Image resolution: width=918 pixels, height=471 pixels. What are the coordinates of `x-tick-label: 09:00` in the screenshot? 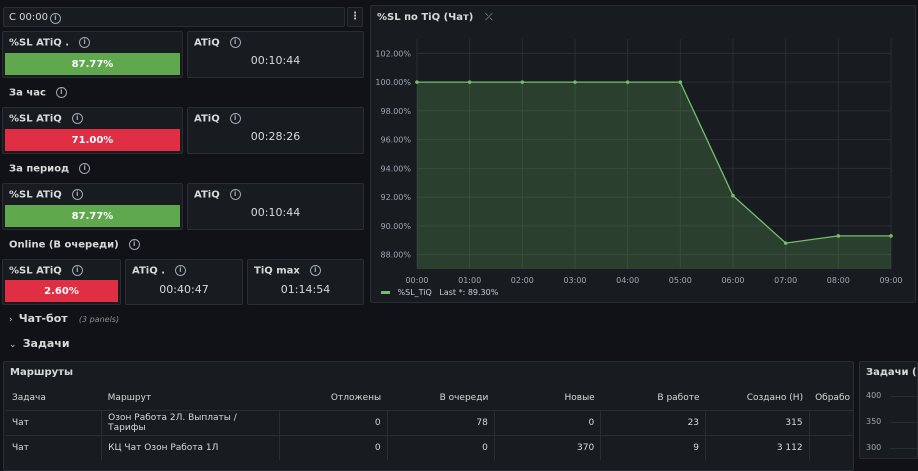 It's located at (890, 280).